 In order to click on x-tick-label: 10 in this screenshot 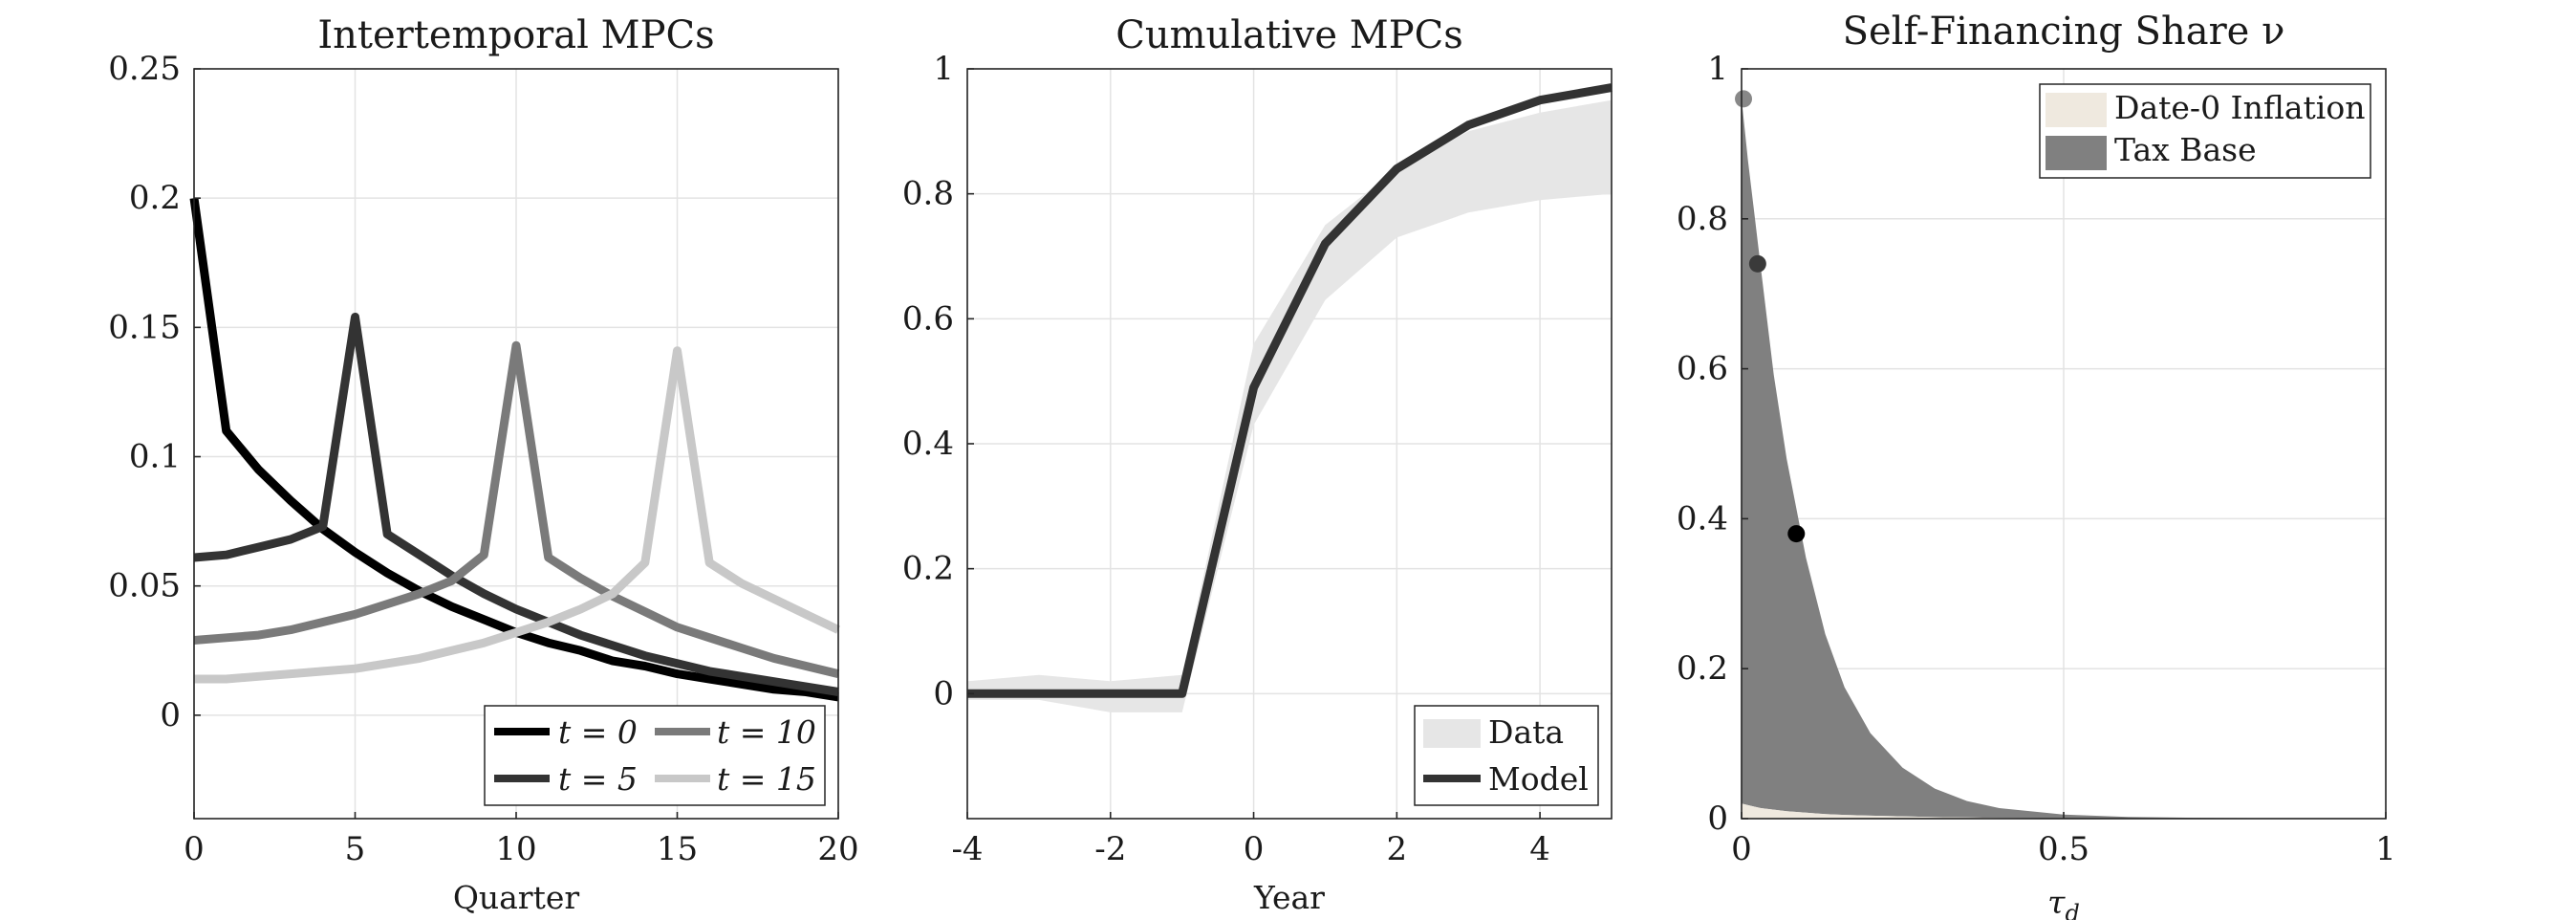, I will do `click(516, 849)`.